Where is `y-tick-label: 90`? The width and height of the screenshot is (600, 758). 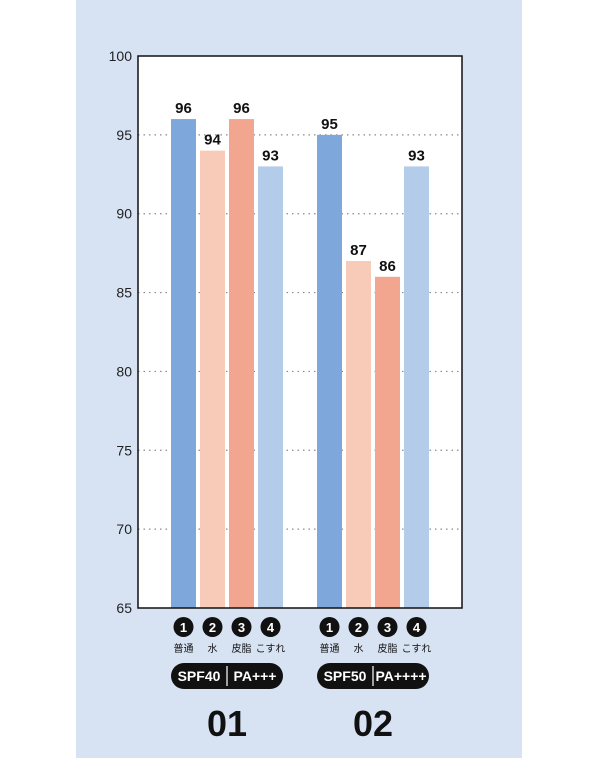
y-tick-label: 90 is located at coordinates (124, 214).